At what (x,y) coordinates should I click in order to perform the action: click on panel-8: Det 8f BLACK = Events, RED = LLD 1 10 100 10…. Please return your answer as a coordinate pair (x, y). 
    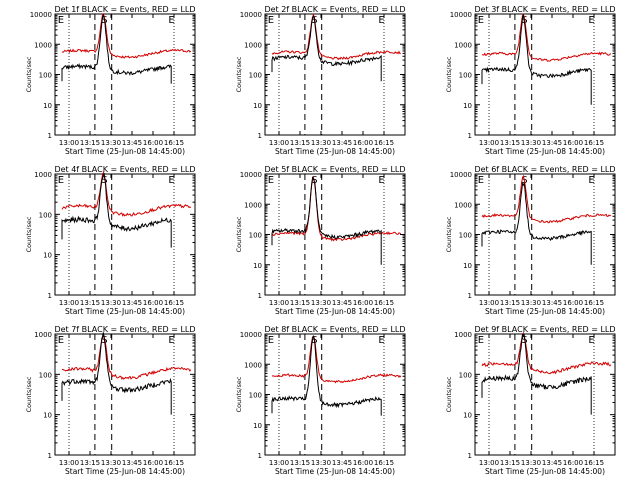
    Looking at the image, I should click on (320, 400).